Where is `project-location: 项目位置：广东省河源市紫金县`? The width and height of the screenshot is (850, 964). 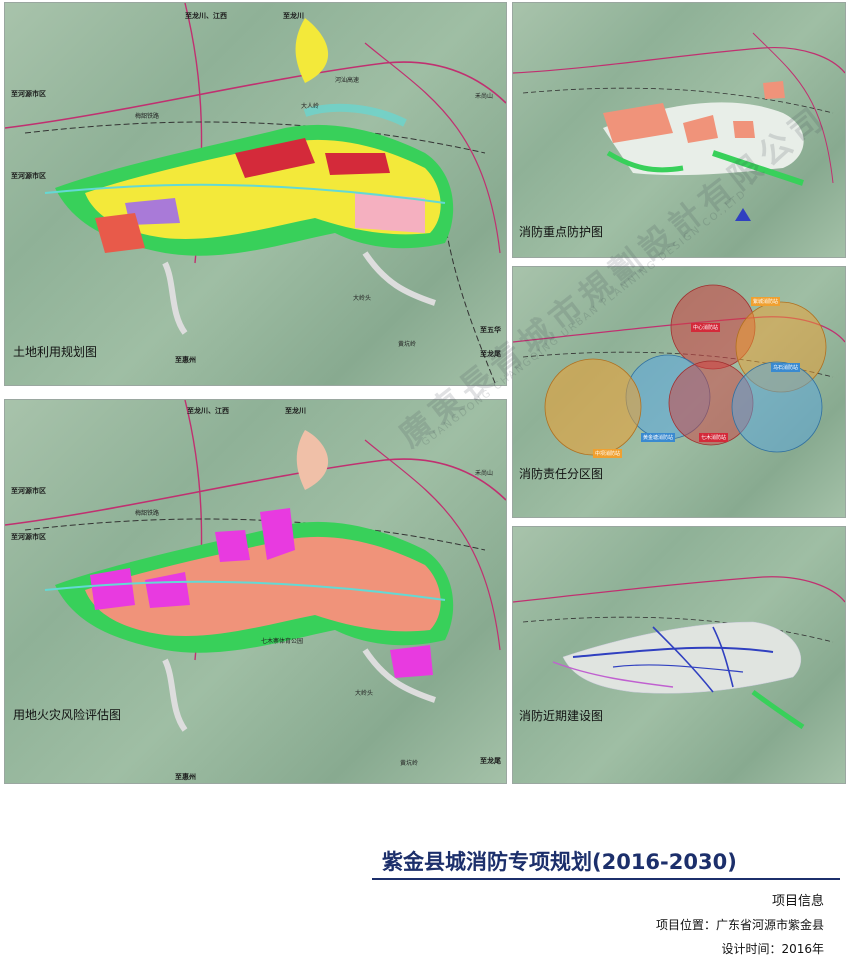 project-location: 项目位置：广东省河源市紫金县 is located at coordinates (739, 925).